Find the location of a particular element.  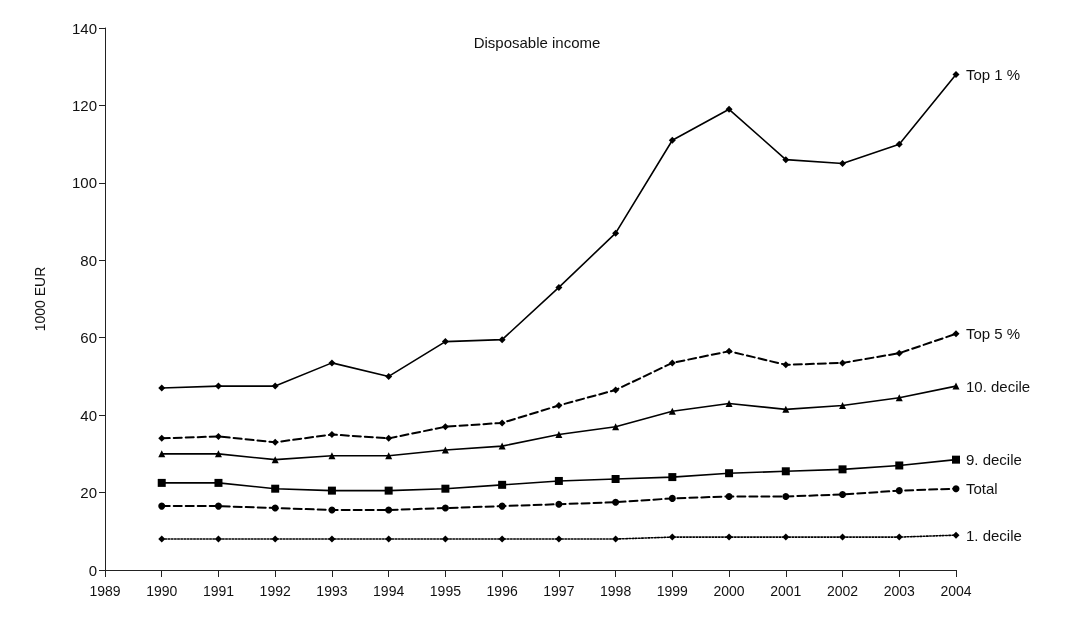

x-tick-label: 1993 is located at coordinates (332, 591).